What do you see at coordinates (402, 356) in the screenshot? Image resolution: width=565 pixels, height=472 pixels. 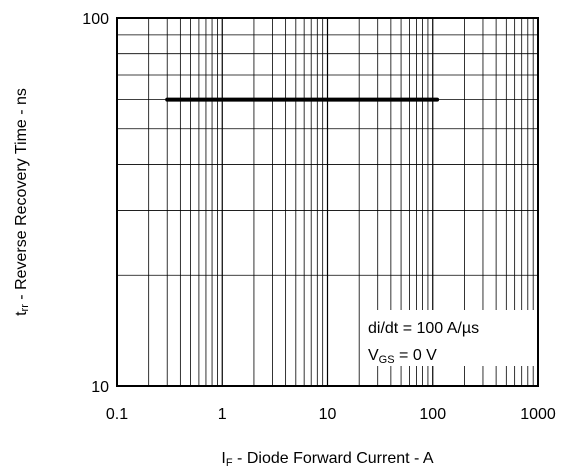 I see `annotation-vgs: VGS = 0 V` at bounding box center [402, 356].